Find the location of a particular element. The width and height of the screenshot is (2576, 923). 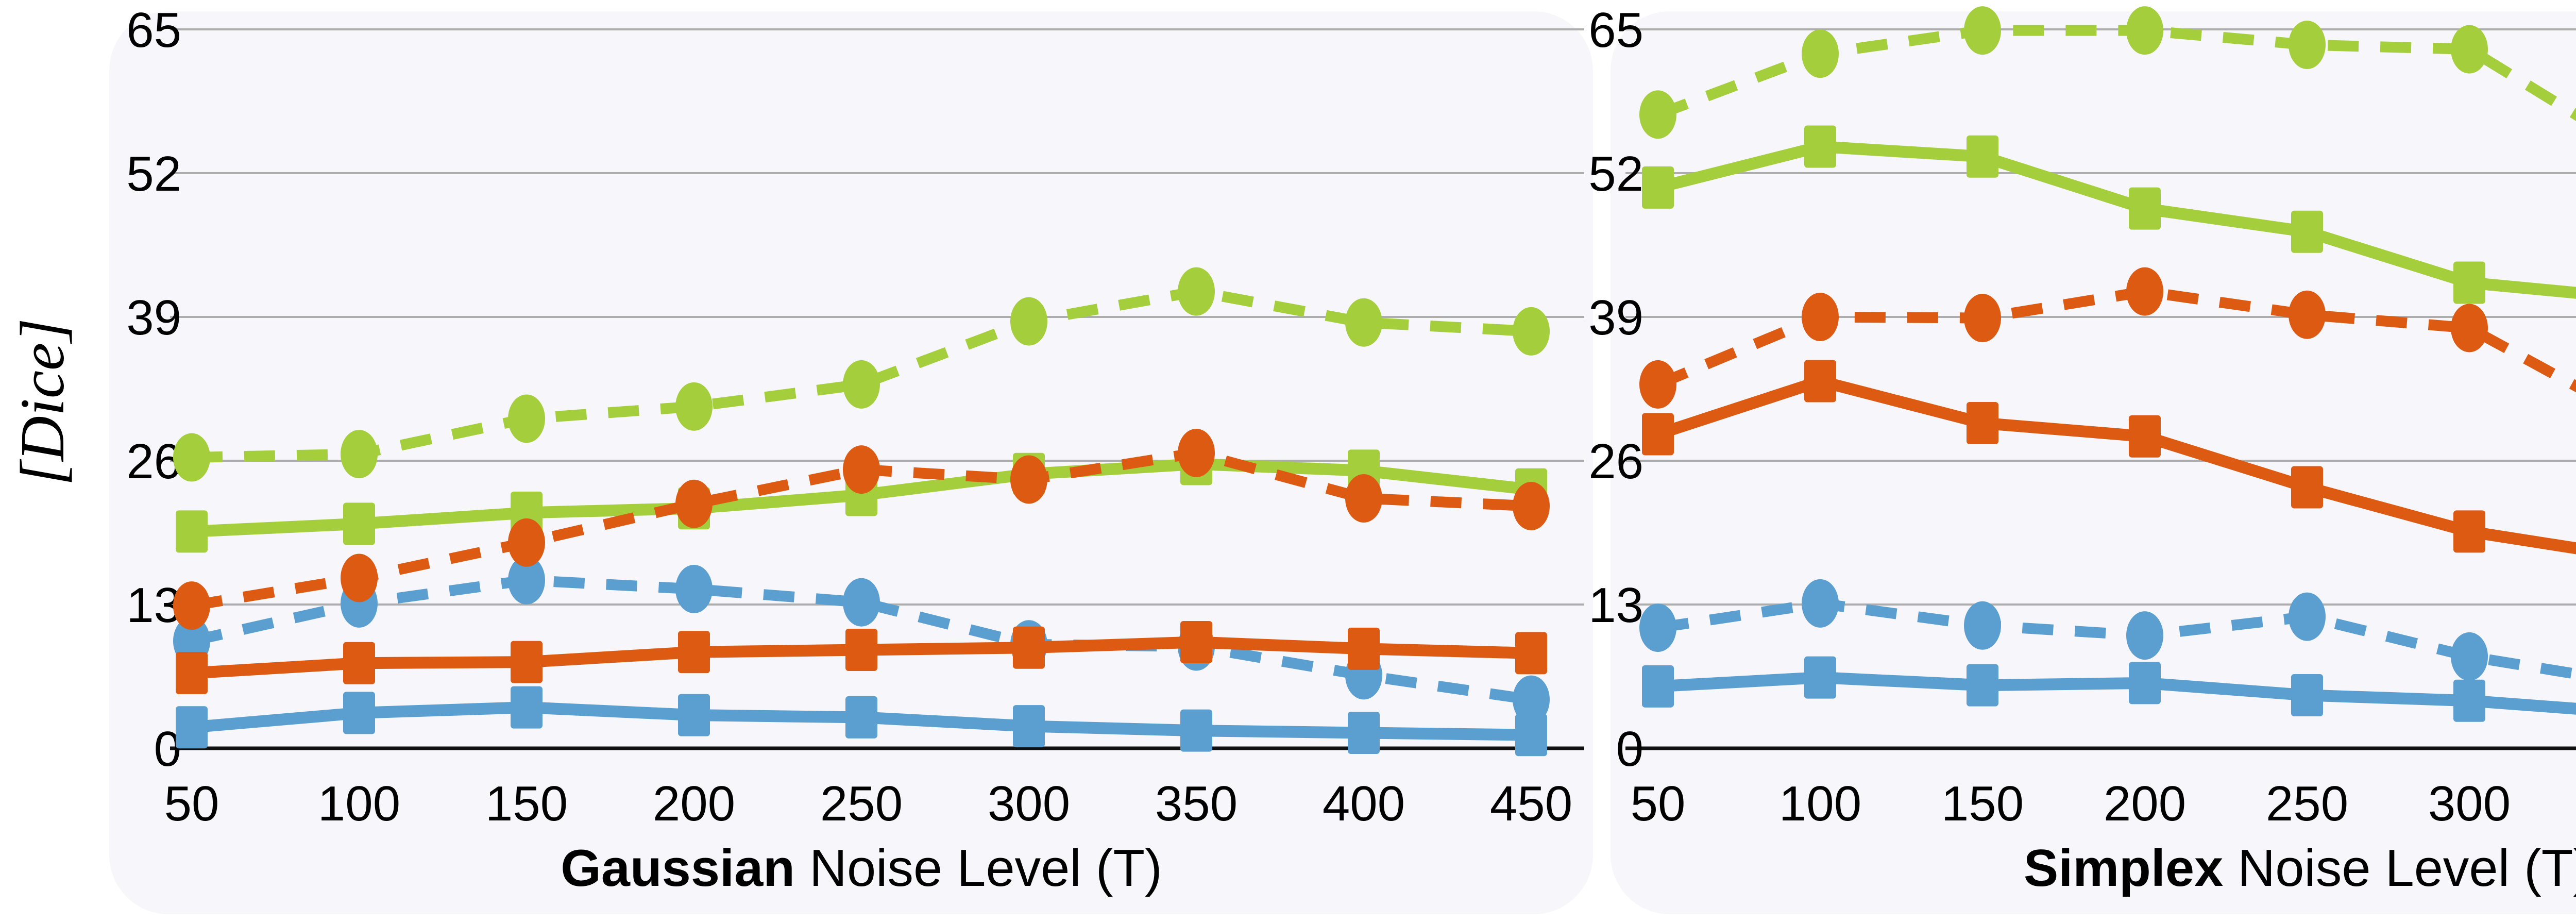

x-axis-title-simplex-rest: Noise Level (T) is located at coordinates (2399, 868).